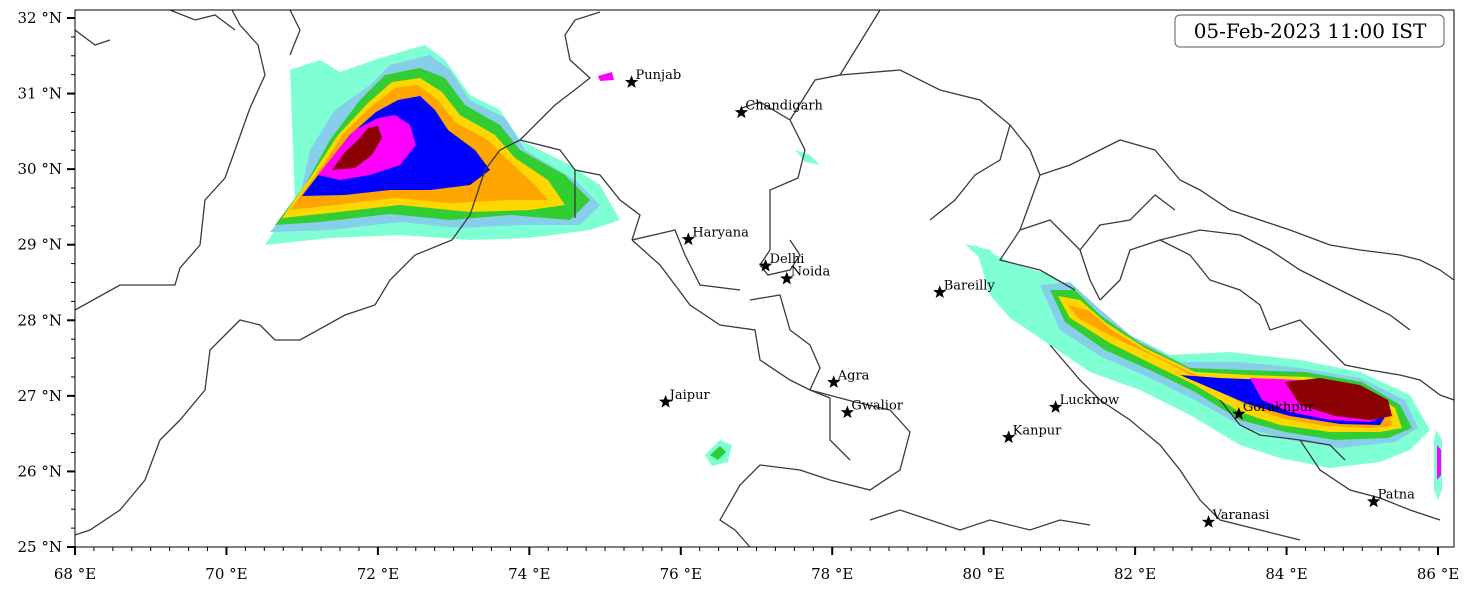 The image size is (1471, 591). Describe the element at coordinates (75, 574) in the screenshot. I see `x-tick-label: 68 °E` at that location.